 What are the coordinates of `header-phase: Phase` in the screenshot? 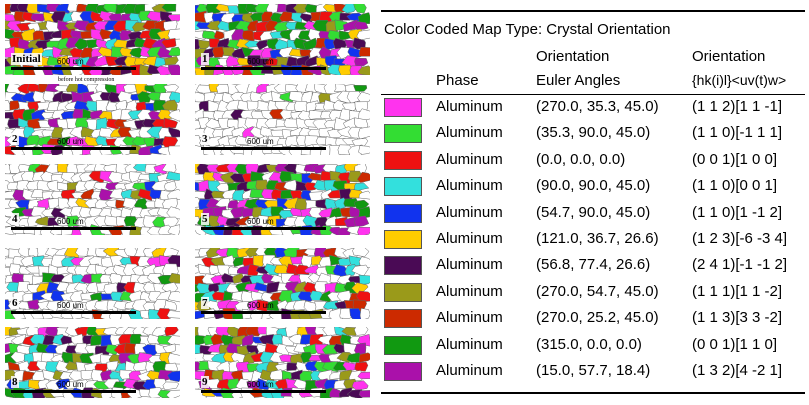 It's located at (457, 80).